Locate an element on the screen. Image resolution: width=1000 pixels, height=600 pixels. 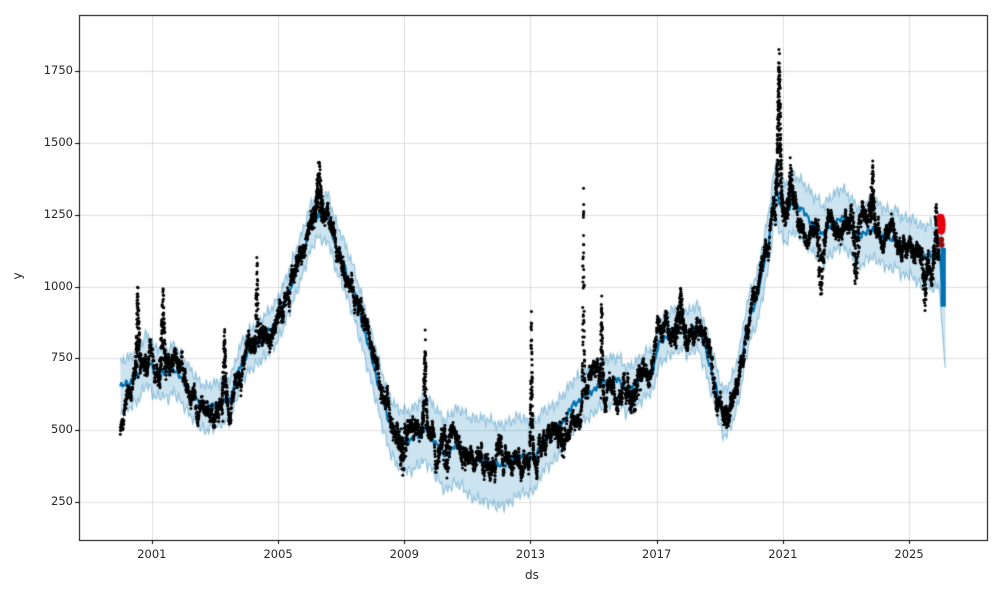
y-tick-label: 1250 is located at coordinates (58, 213).